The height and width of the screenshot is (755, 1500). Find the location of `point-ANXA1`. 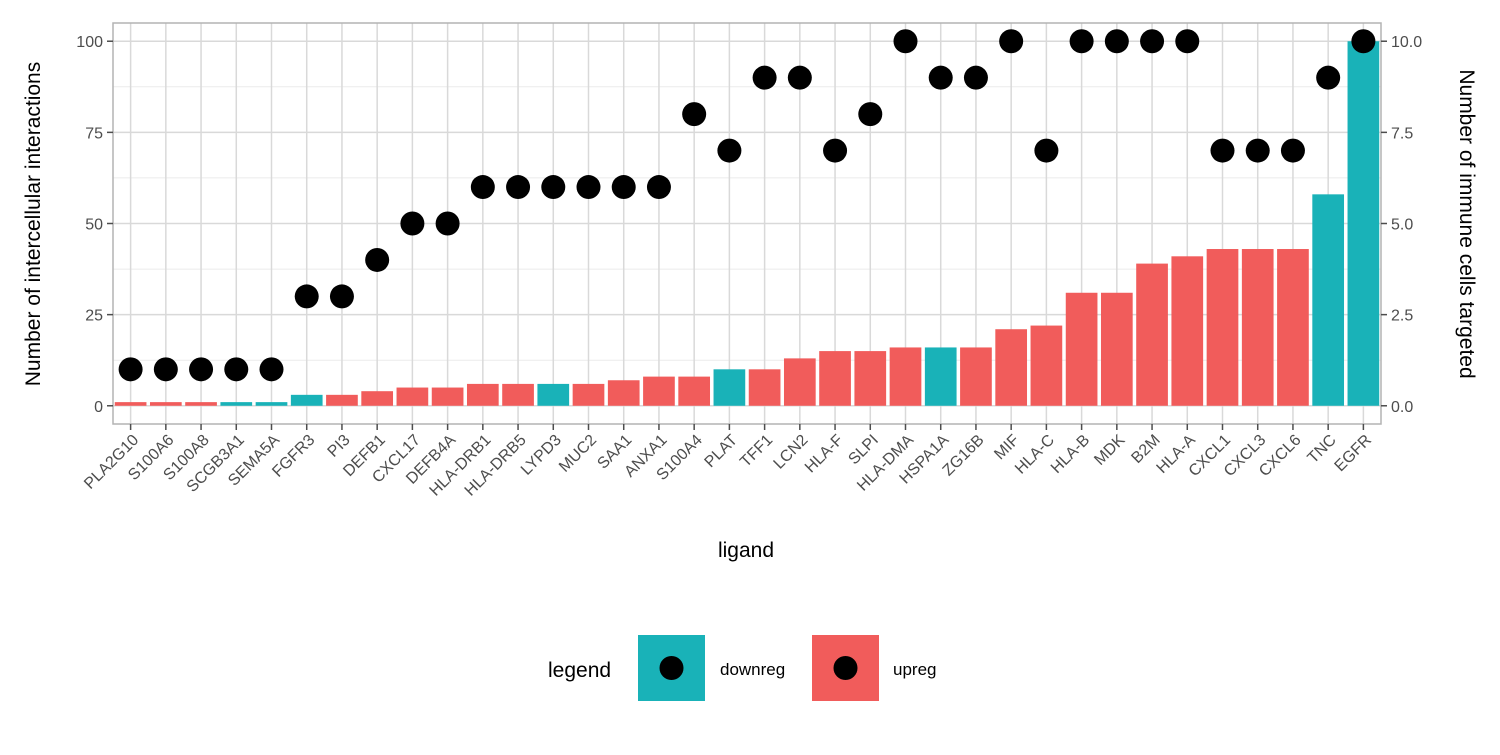

point-ANXA1 is located at coordinates (658, 187).